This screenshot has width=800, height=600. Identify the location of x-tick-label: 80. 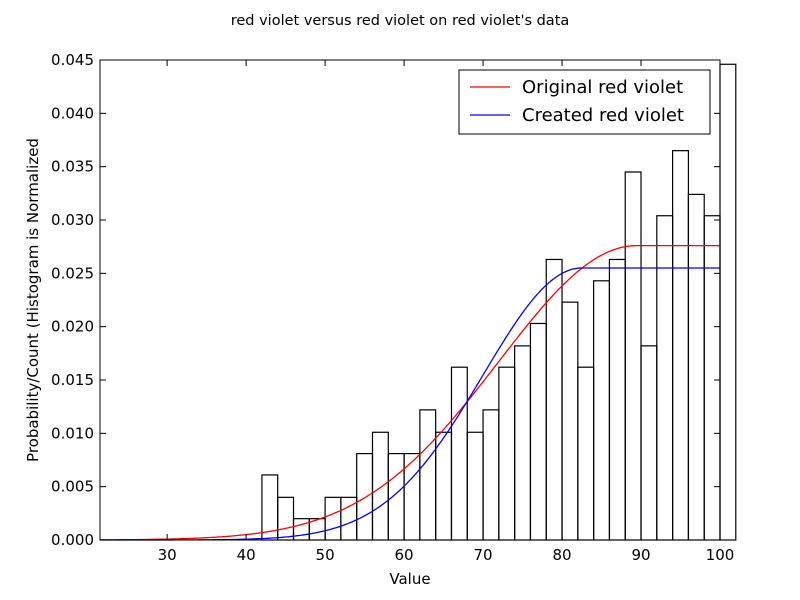
(561, 555).